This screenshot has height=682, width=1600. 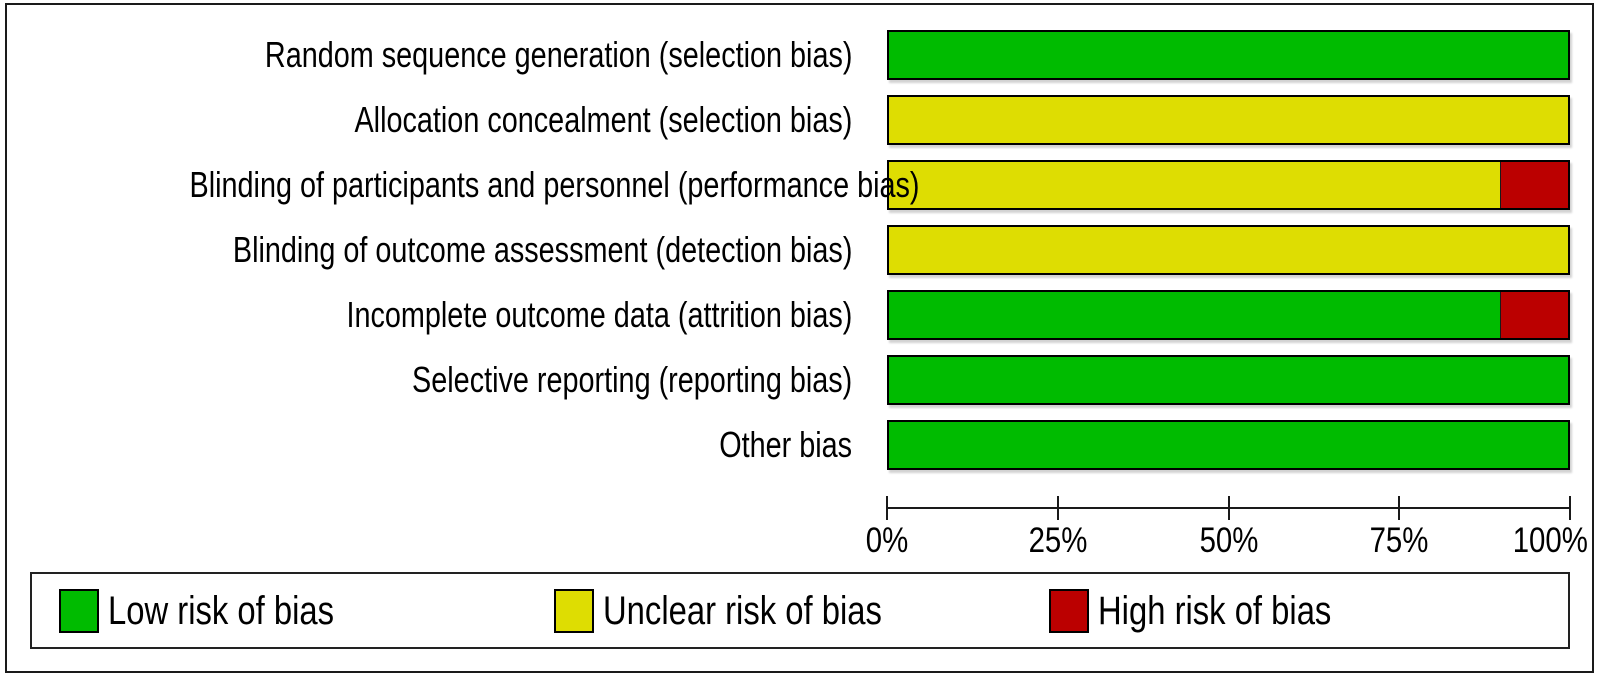 I want to click on category-label: Selective reporting (reporting bias), so click(x=429, y=379).